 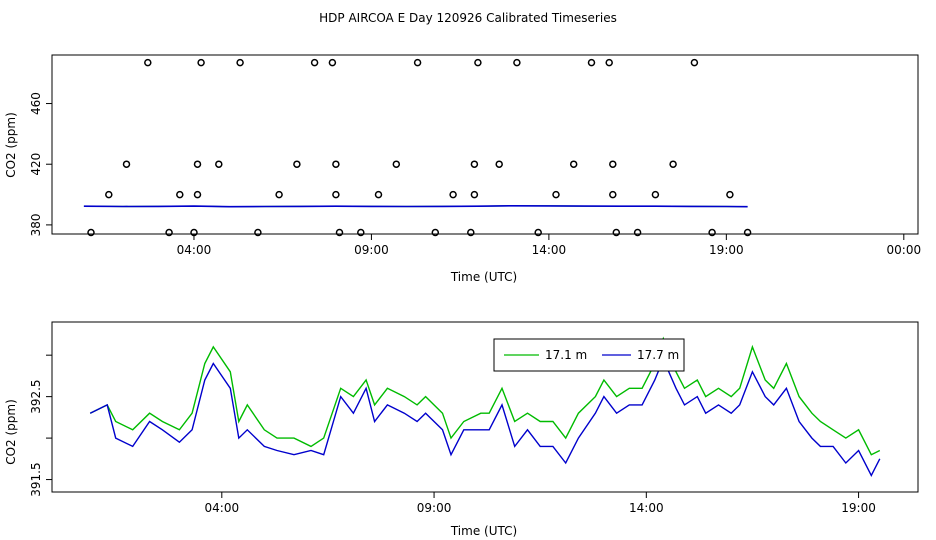 What do you see at coordinates (36, 396) in the screenshot?
I see `panel-bottom-y-tick-label: 392.5` at bounding box center [36, 396].